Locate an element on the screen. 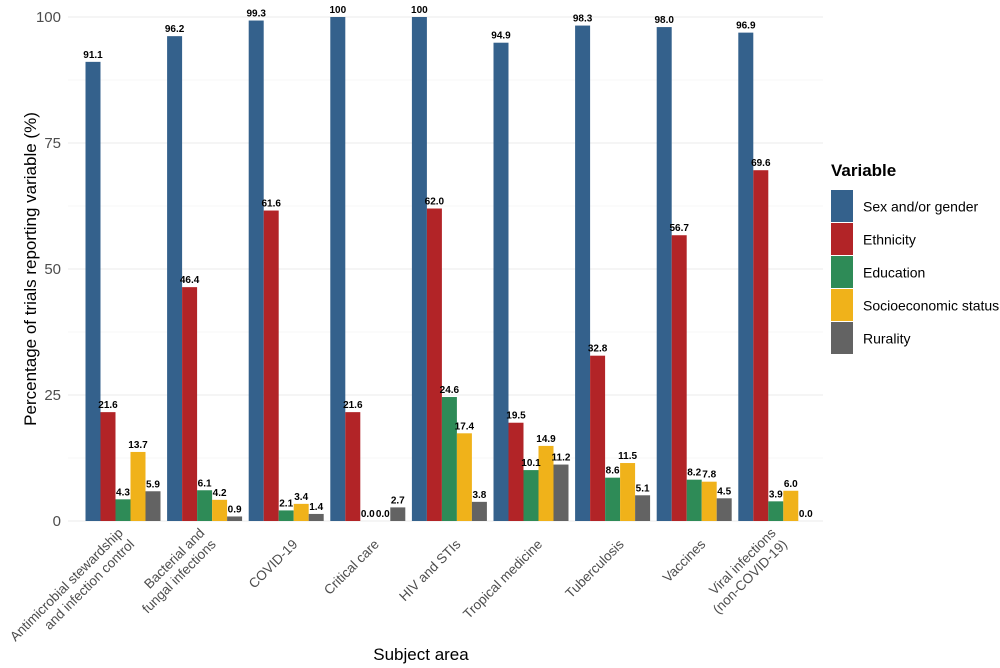 This screenshot has width=1000, height=668. data-label: 1.4 is located at coordinates (316, 507).